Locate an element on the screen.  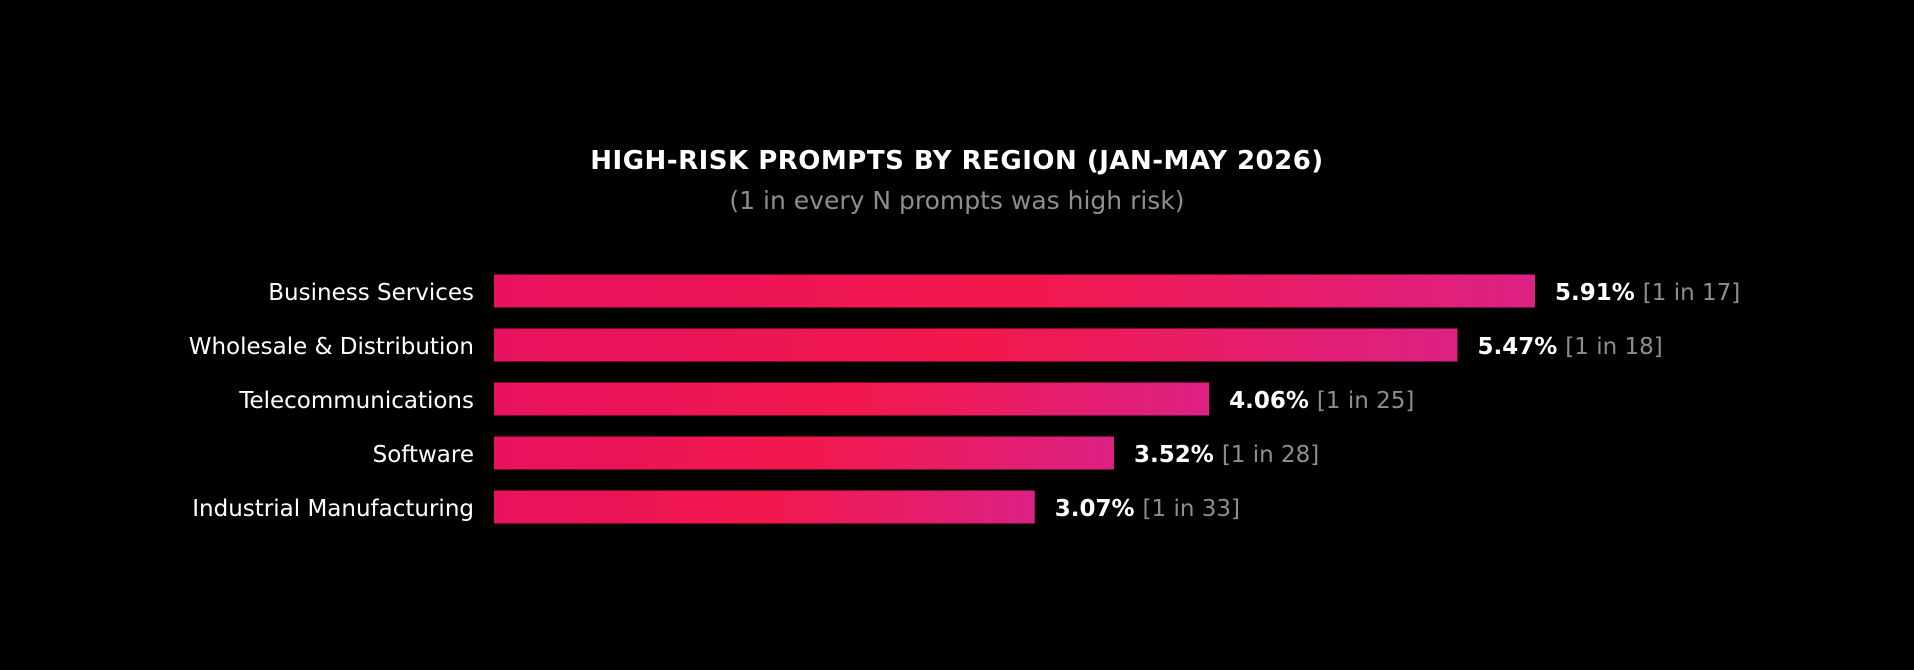
data-label: 3.07% [1 in 33] is located at coordinates (1147, 509).